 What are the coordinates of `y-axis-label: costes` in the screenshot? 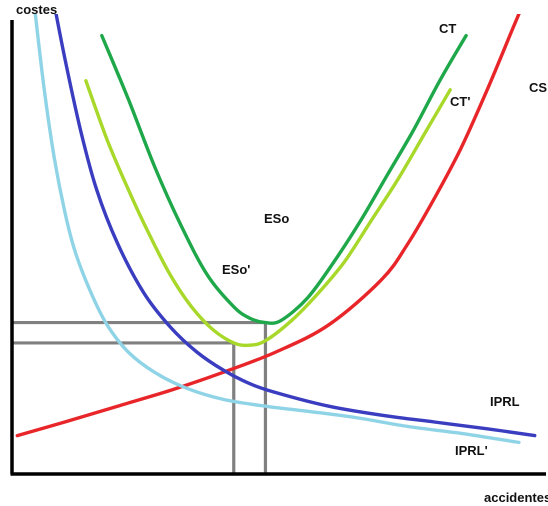 It's located at (36, 9).